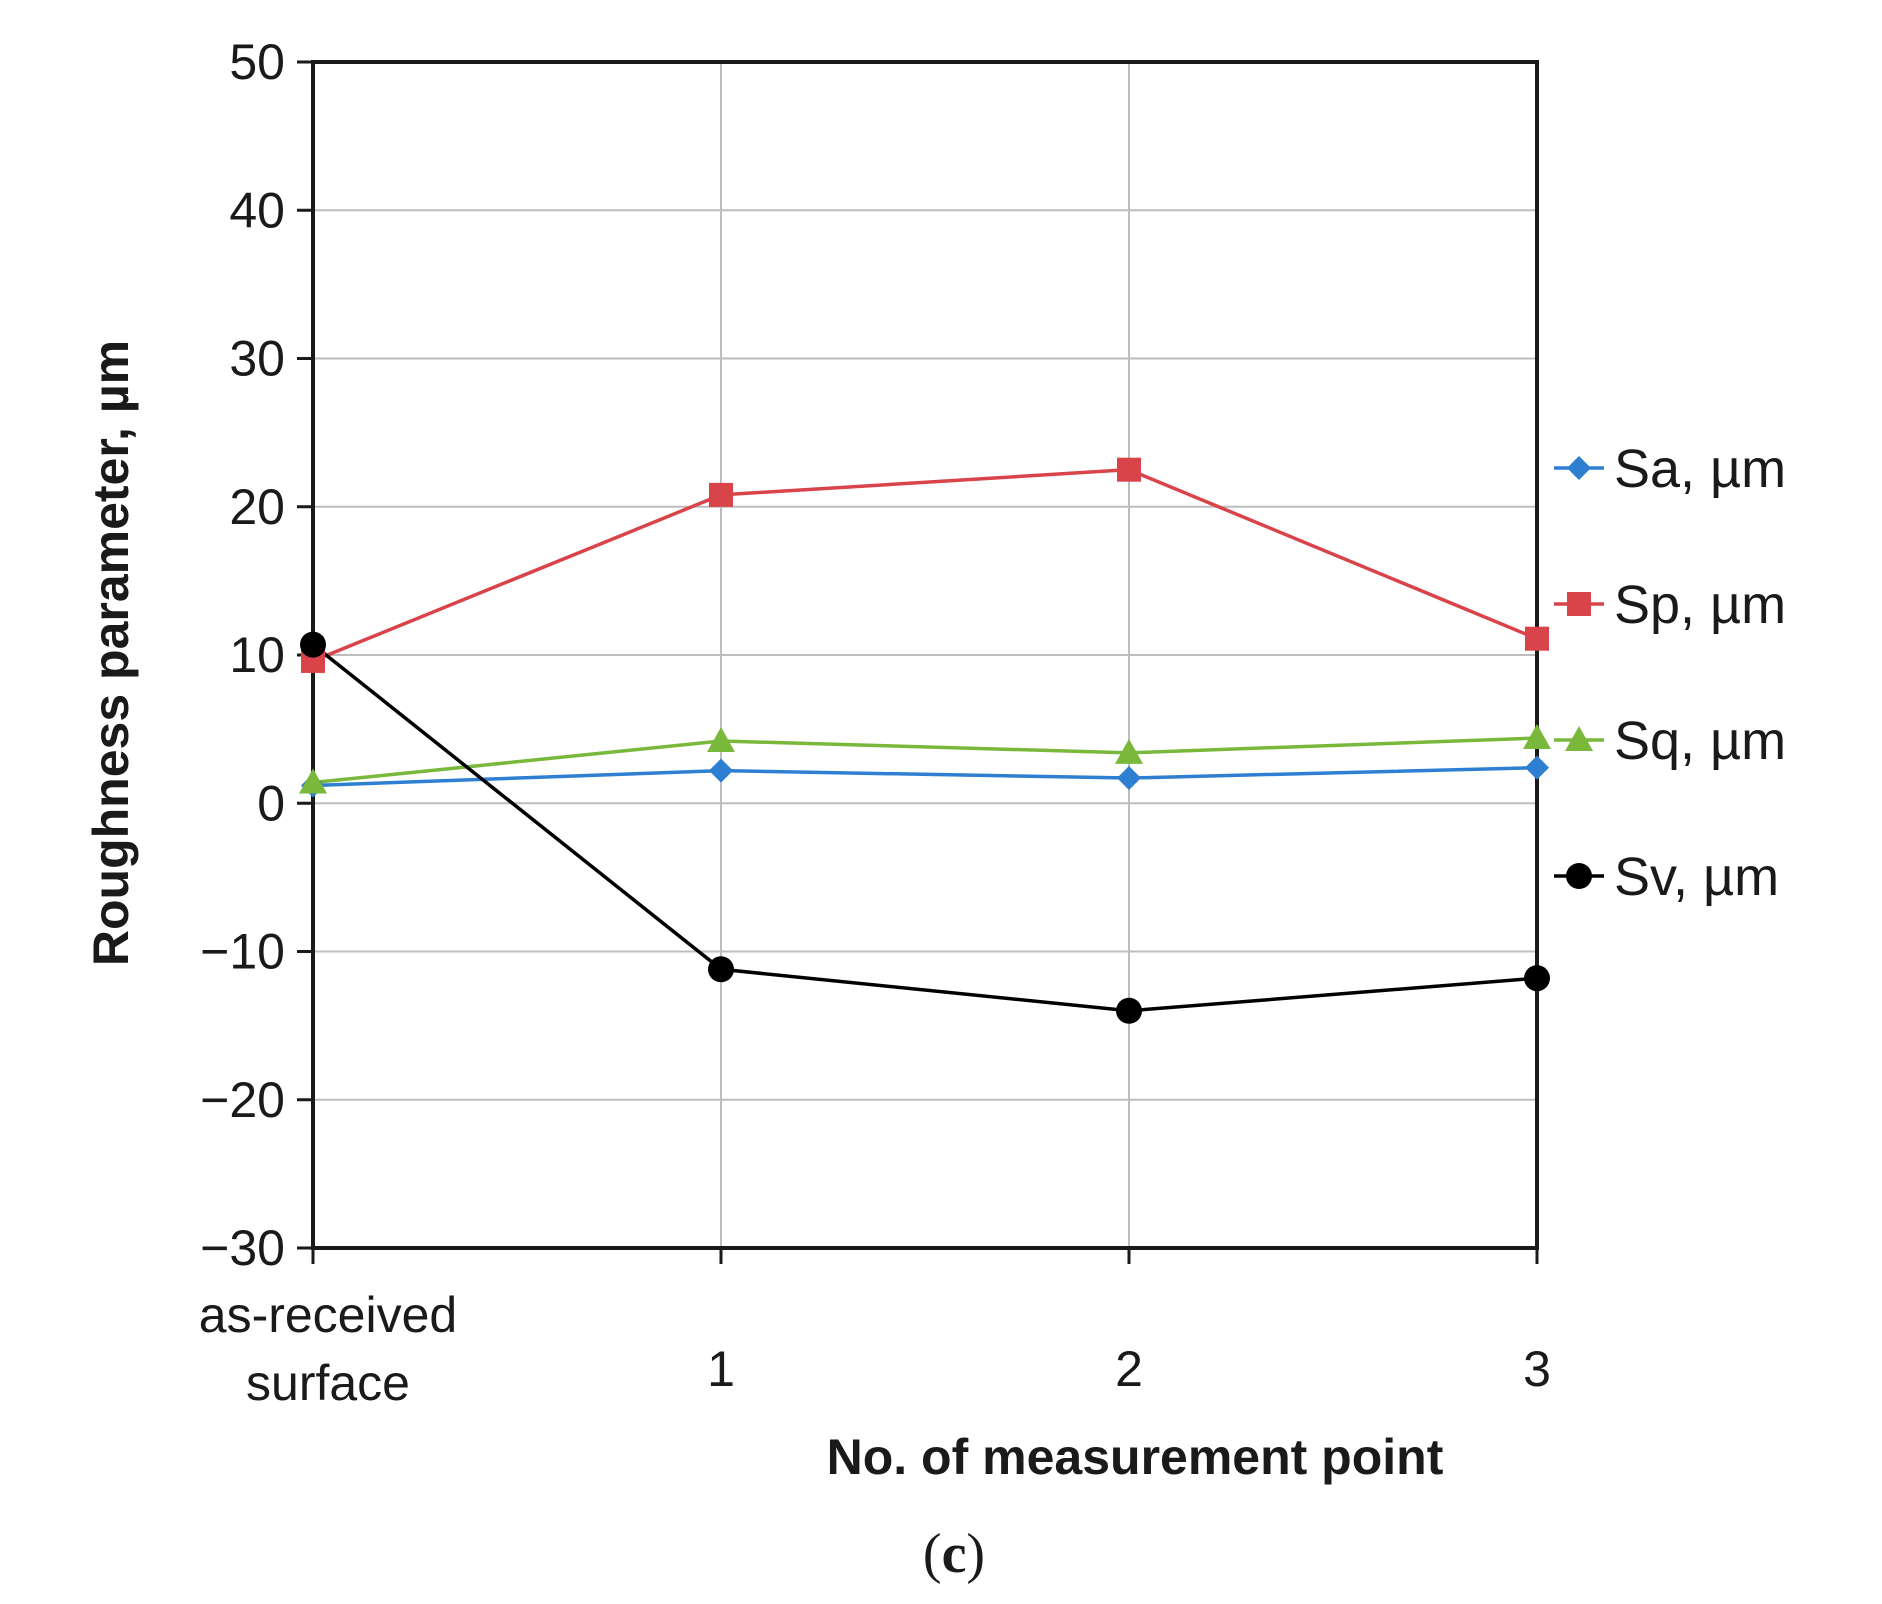 Image resolution: width=1882 pixels, height=1604 pixels. What do you see at coordinates (271, 803) in the screenshot?
I see `y-tick-label: 0` at bounding box center [271, 803].